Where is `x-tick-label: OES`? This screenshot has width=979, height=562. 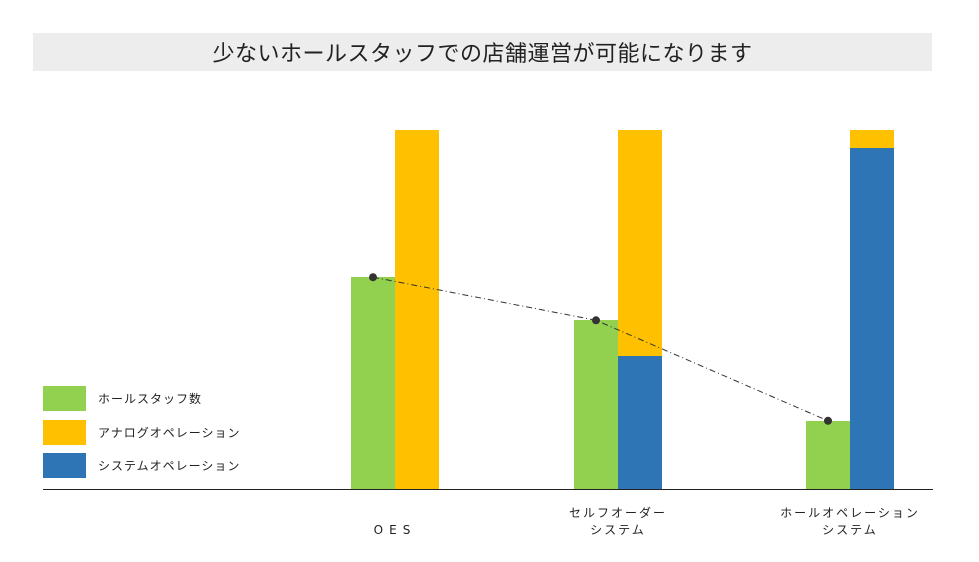 x-tick-label: OES is located at coordinates (395, 530).